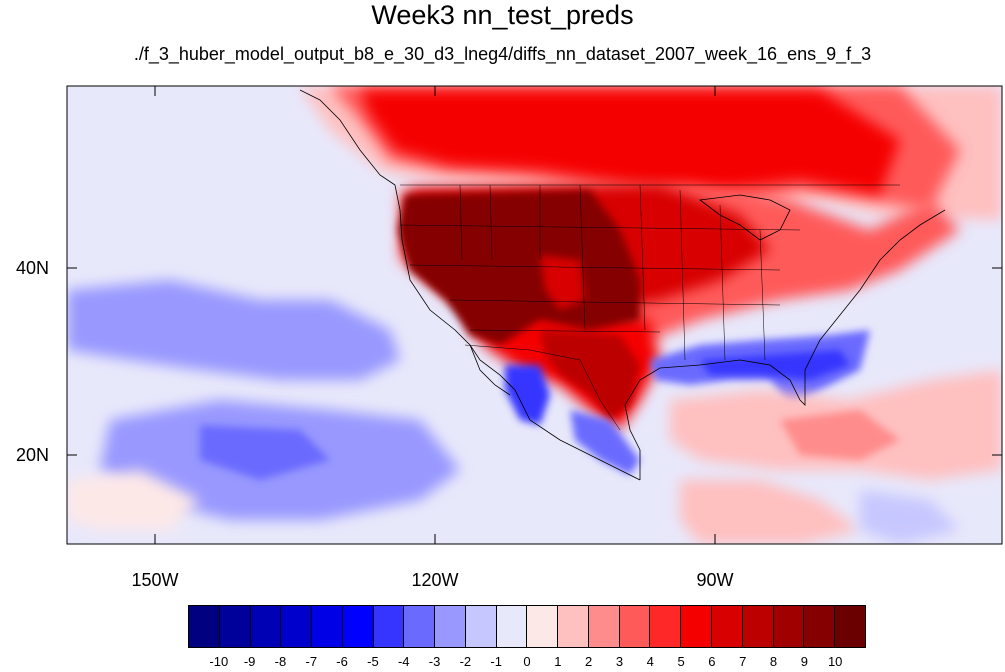 The height and width of the screenshot is (672, 1005). I want to click on colorbar-label: 7, so click(743, 661).